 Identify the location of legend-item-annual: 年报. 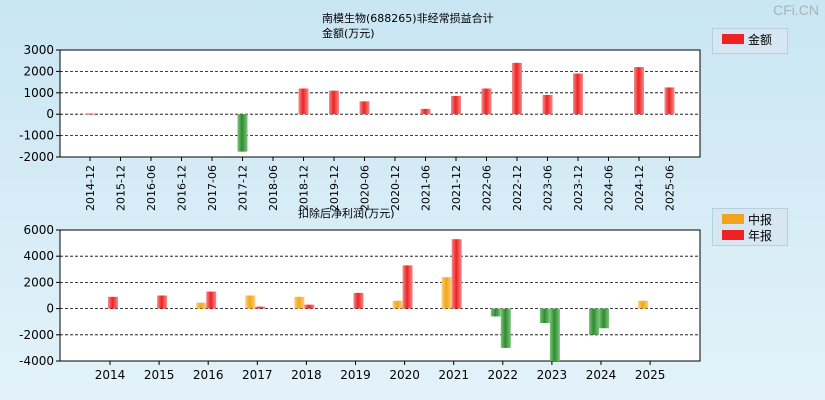
(750, 235).